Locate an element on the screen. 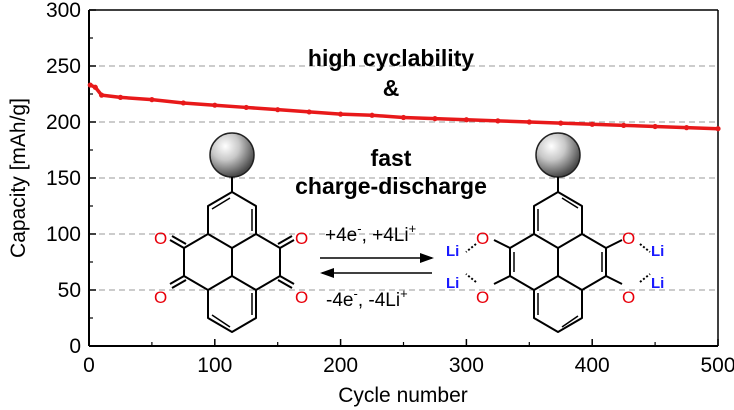  y-tick-label: 300 is located at coordinates (63, 11).